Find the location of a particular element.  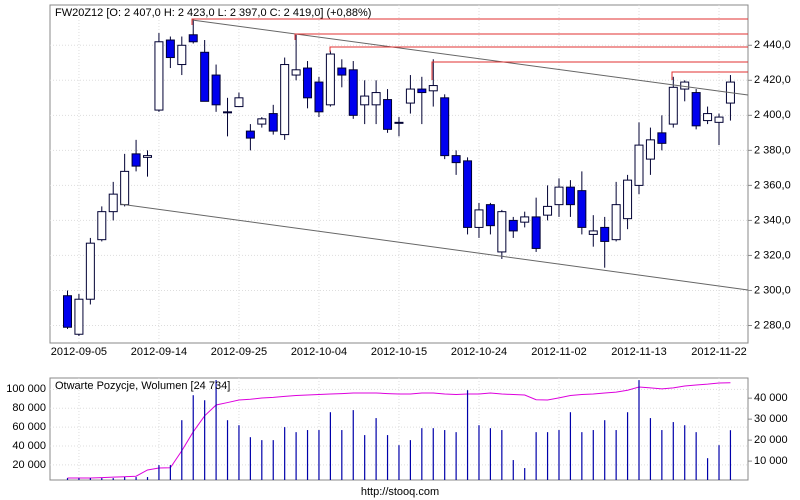

x-tick-label: 2012-11-13 is located at coordinates (638, 352).